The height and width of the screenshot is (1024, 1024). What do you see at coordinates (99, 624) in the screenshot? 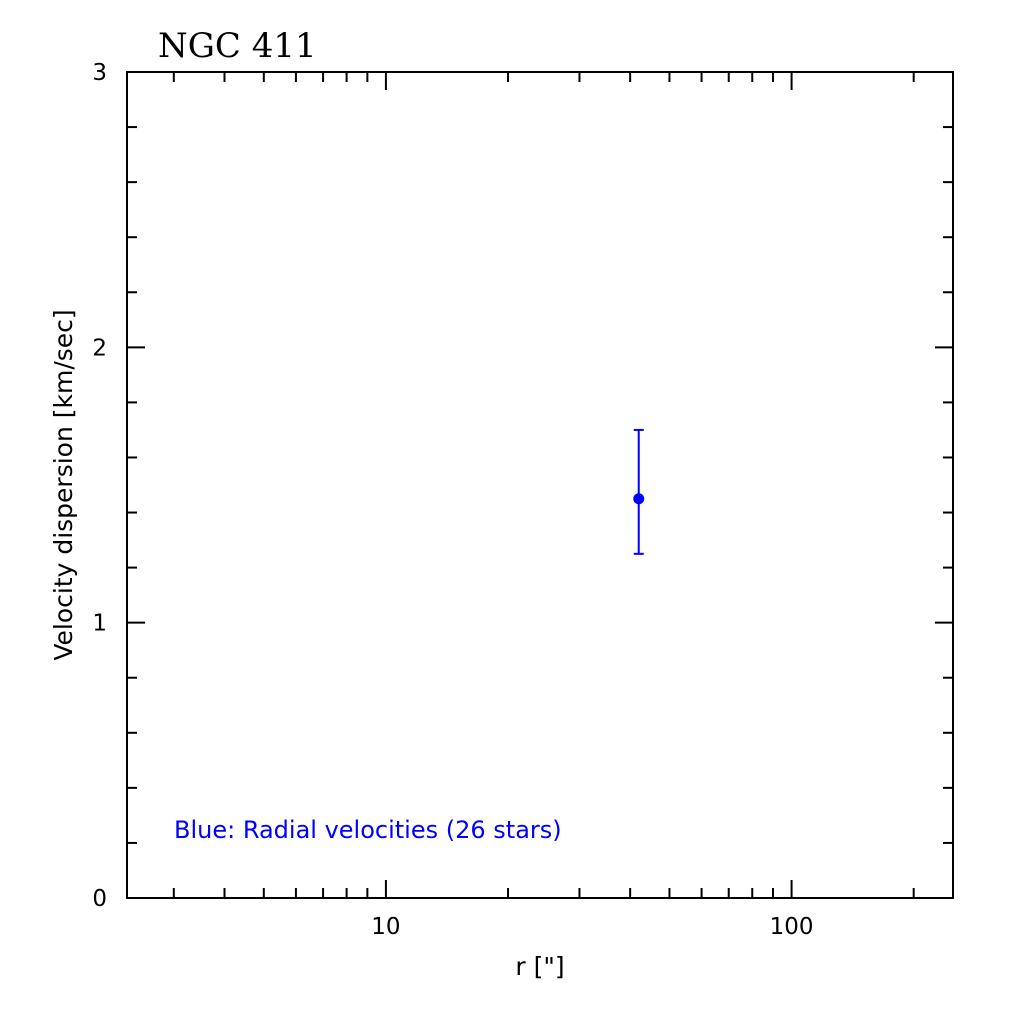
I see `y-tick-label: 1` at bounding box center [99, 624].